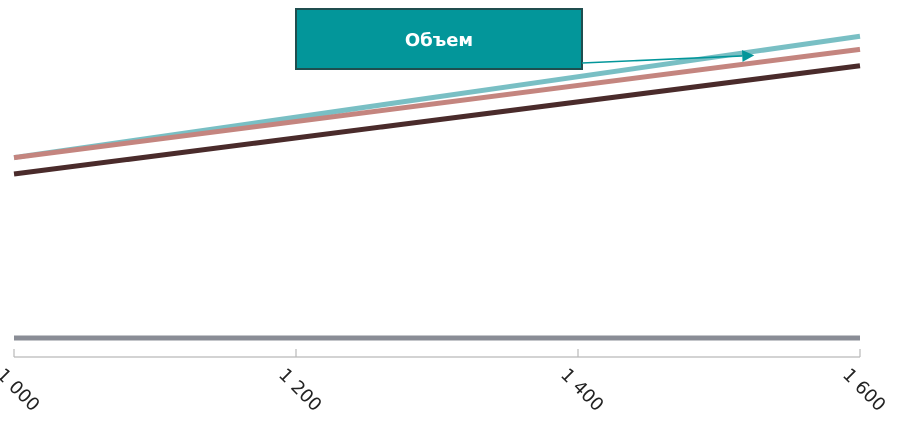  I want to click on callout-annotation: Объем, so click(525, 39).